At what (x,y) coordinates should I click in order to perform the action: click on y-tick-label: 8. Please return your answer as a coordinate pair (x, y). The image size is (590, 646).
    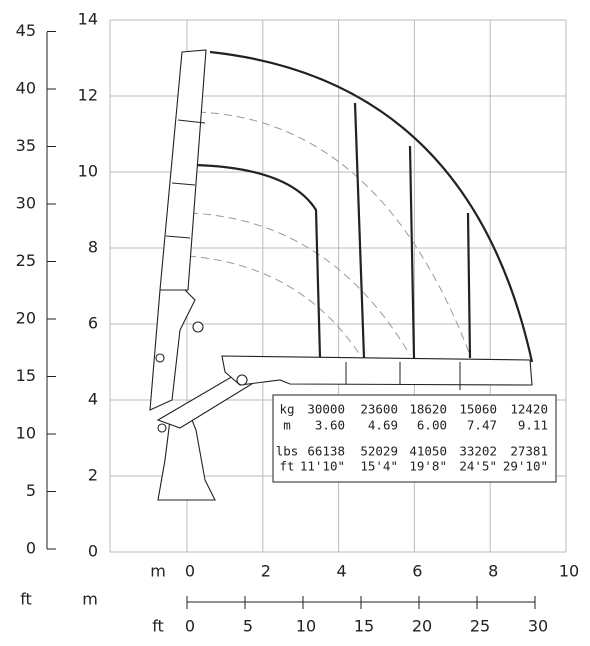
    Looking at the image, I should click on (93, 247).